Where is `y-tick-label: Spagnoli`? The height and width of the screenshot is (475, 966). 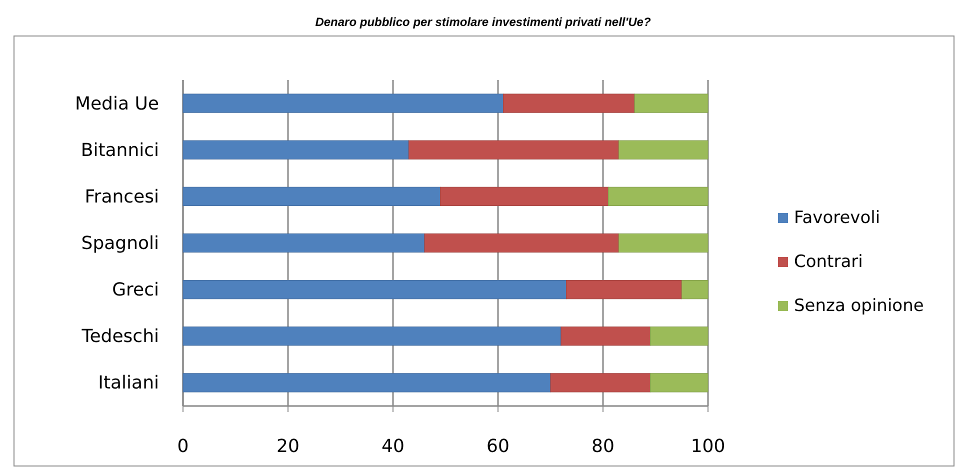 y-tick-label: Spagnoli is located at coordinates (120, 243).